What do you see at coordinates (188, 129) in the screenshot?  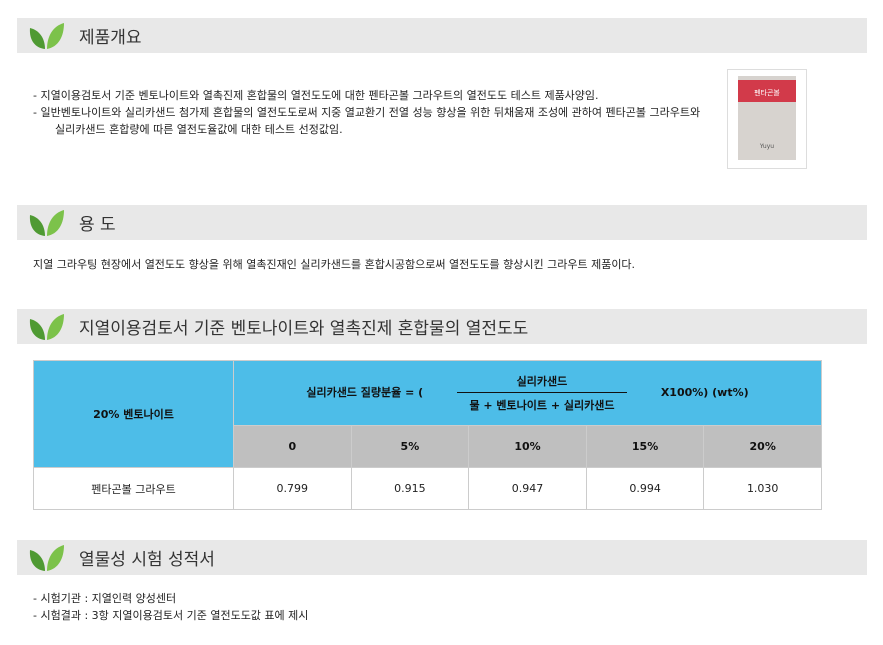 I see `overview-line: 실리카샌드 혼합량에 따른 열전도율값에 대한 테스트 선정값임.` at bounding box center [188, 129].